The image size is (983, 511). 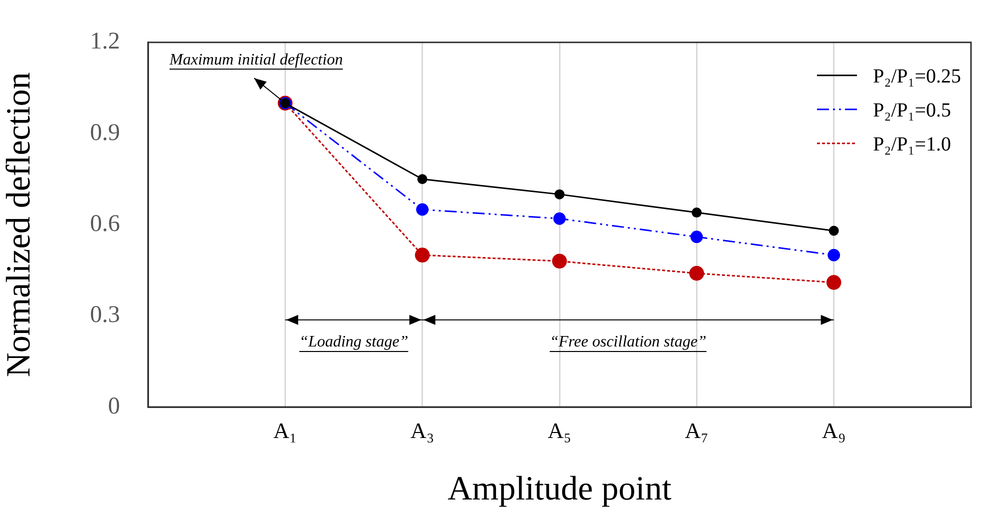 I want to click on x-tick-label: A₅, so click(x=560, y=430).